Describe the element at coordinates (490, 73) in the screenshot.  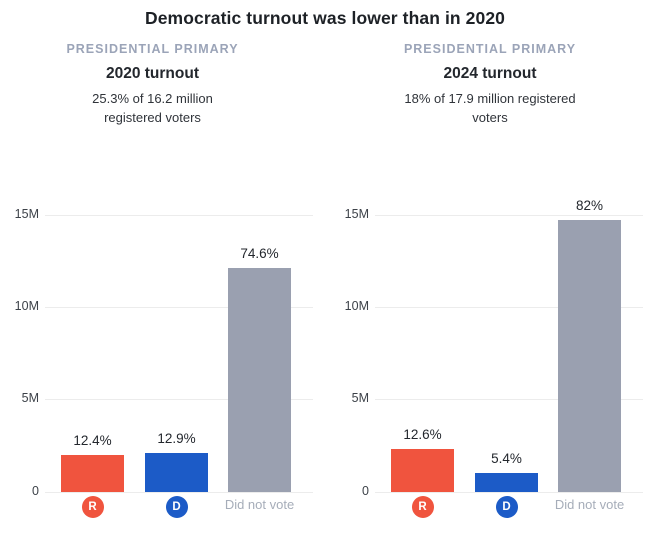
I see `chart-title-2024: 2024 turnout` at that location.